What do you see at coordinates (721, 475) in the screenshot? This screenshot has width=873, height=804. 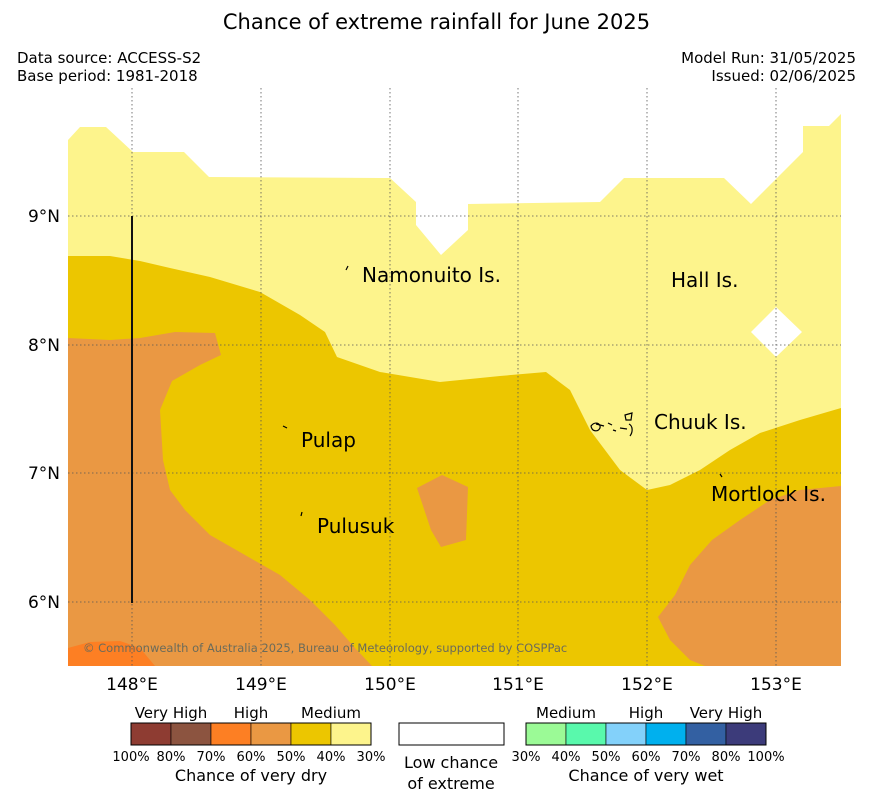 I see `mortlock-island-marker` at bounding box center [721, 475].